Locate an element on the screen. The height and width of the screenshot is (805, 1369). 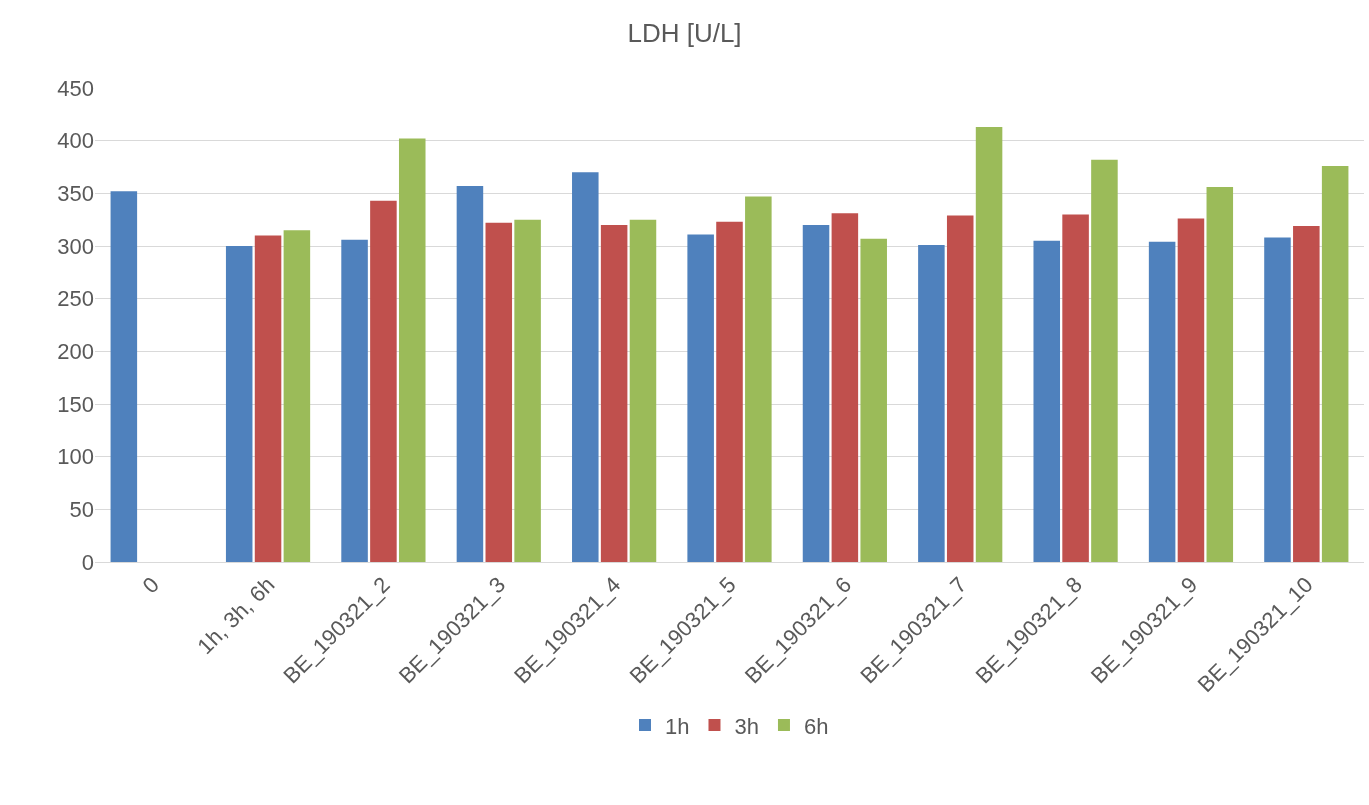
x-tick-label: 0 is located at coordinates (150, 585).